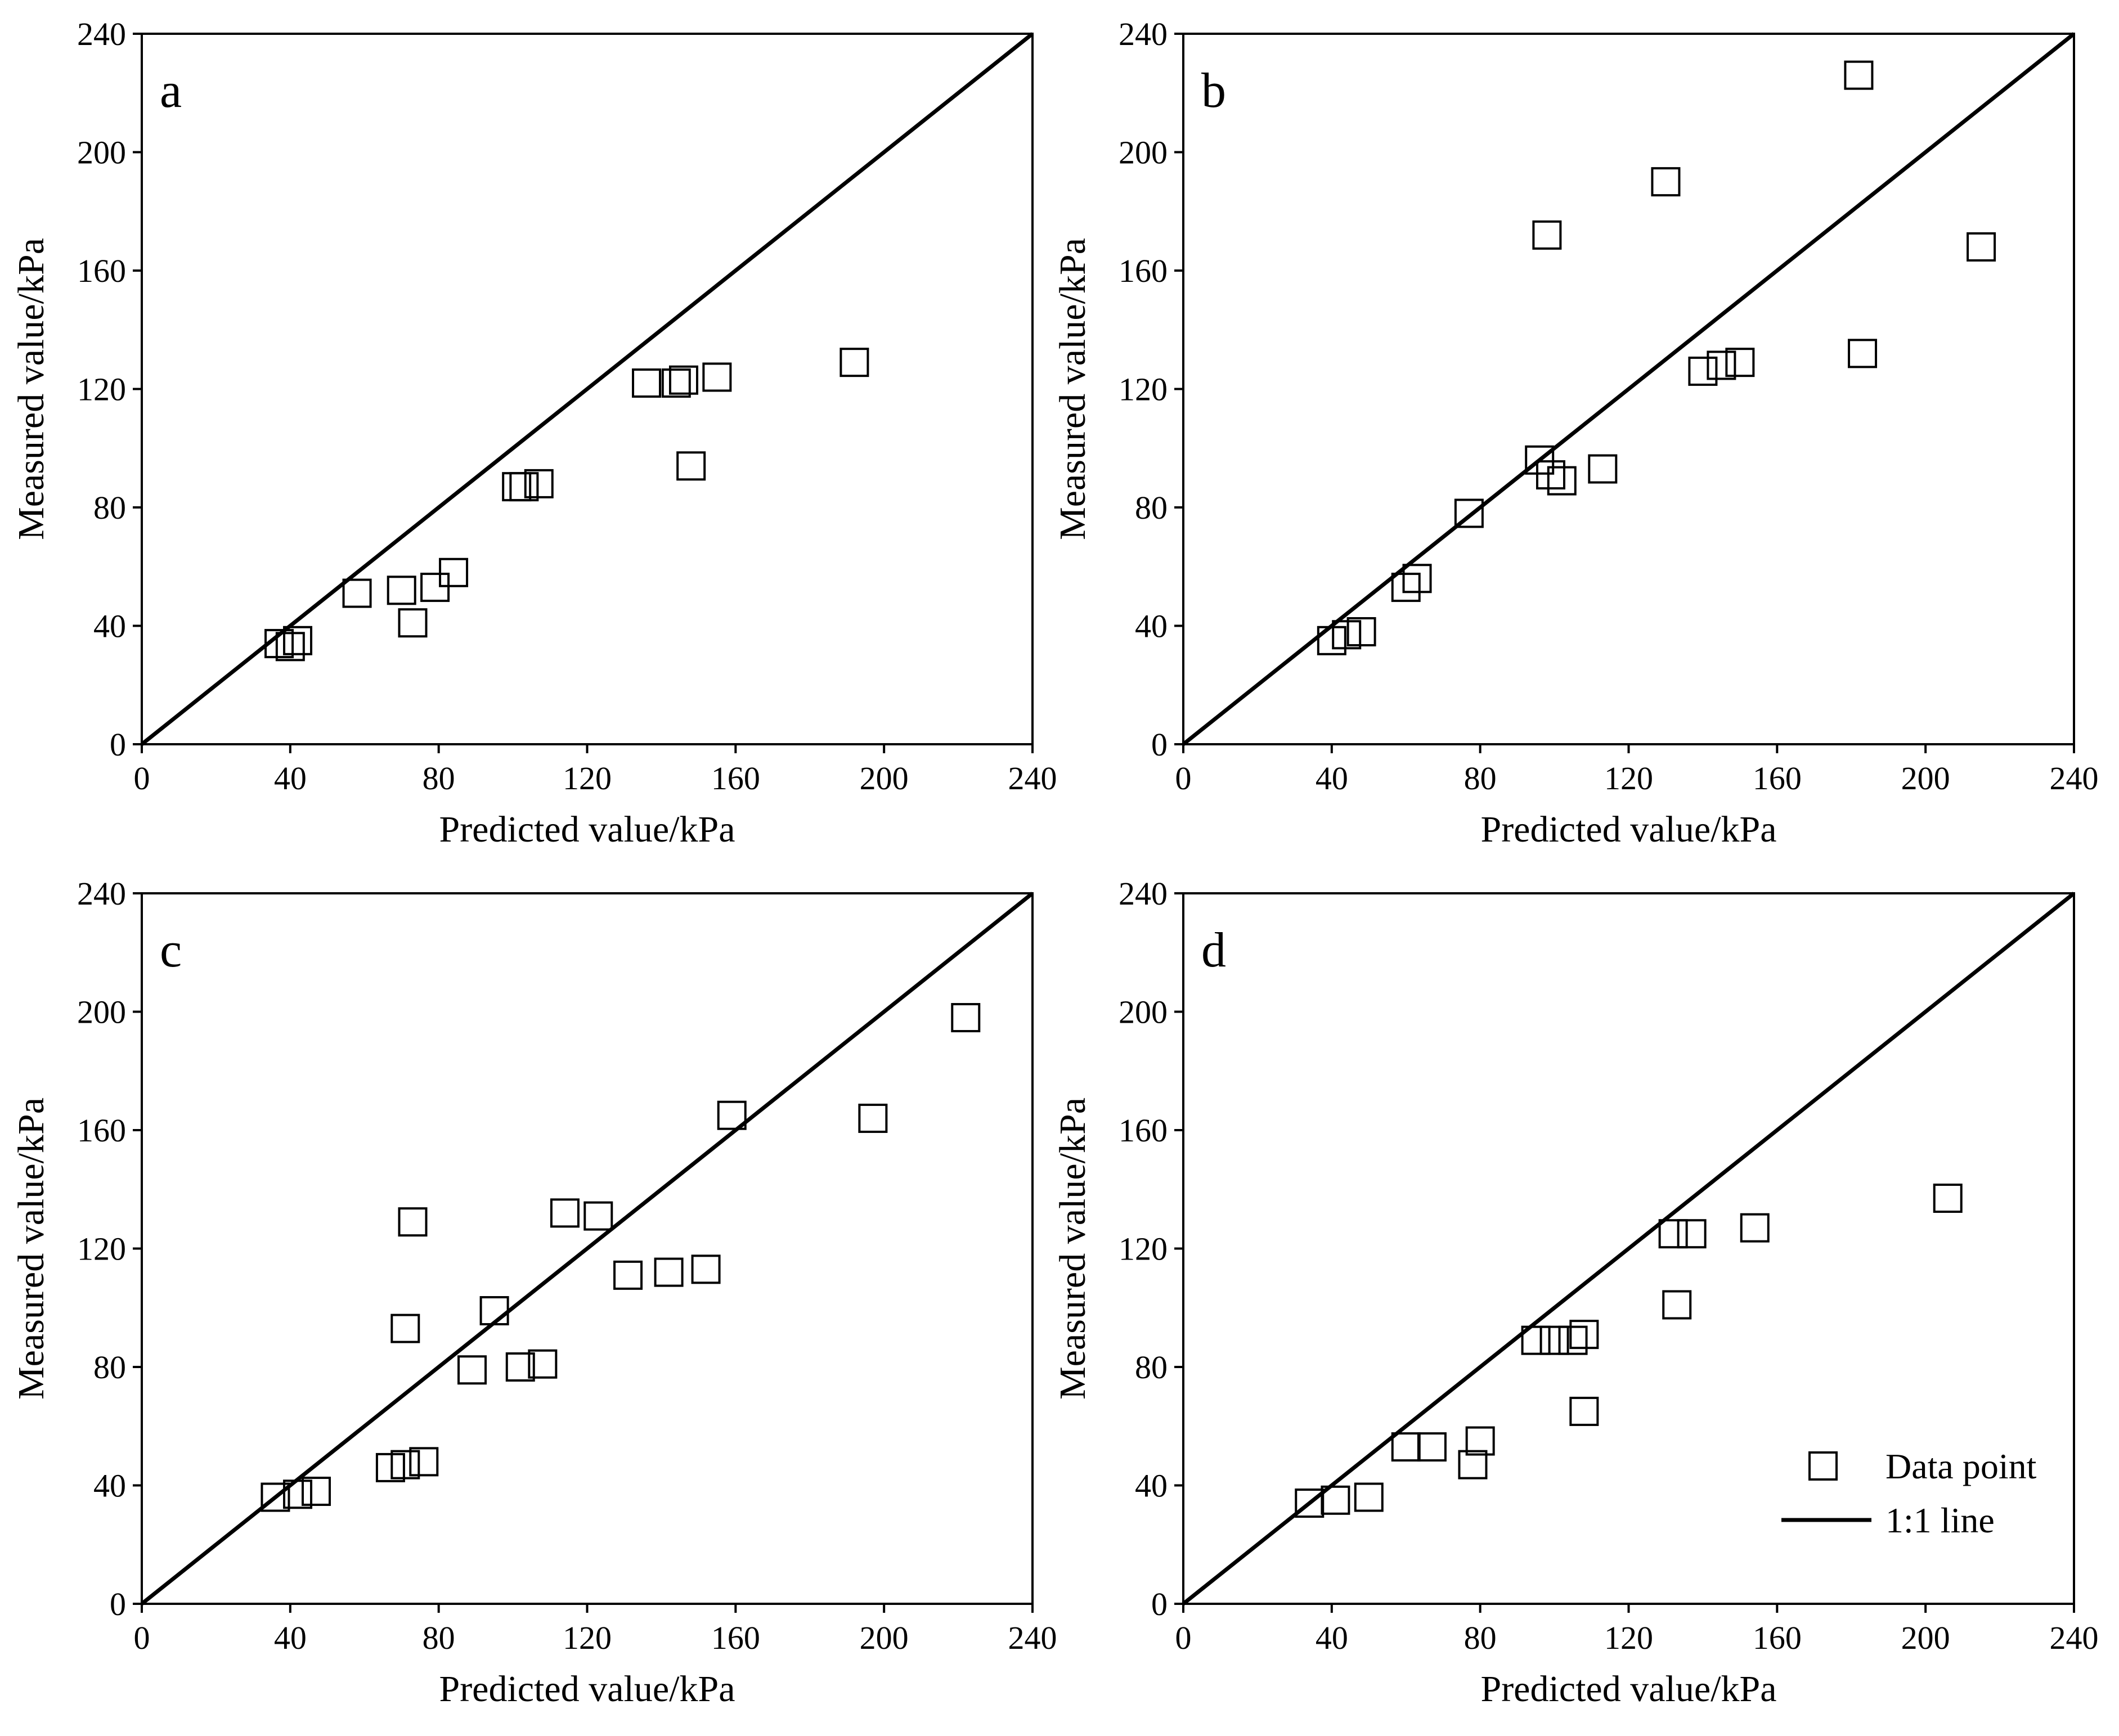 This screenshot has width=2119, height=1736. I want to click on panel-label: a, so click(171, 91).